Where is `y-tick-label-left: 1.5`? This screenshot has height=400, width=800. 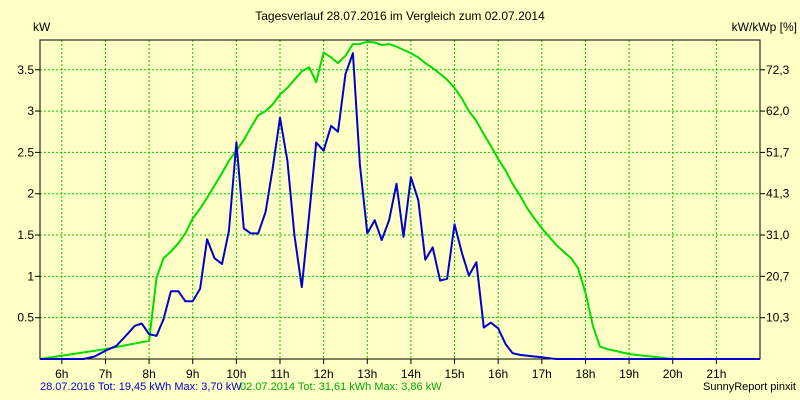
y-tick-label-left: 1.5 is located at coordinates (25, 235).